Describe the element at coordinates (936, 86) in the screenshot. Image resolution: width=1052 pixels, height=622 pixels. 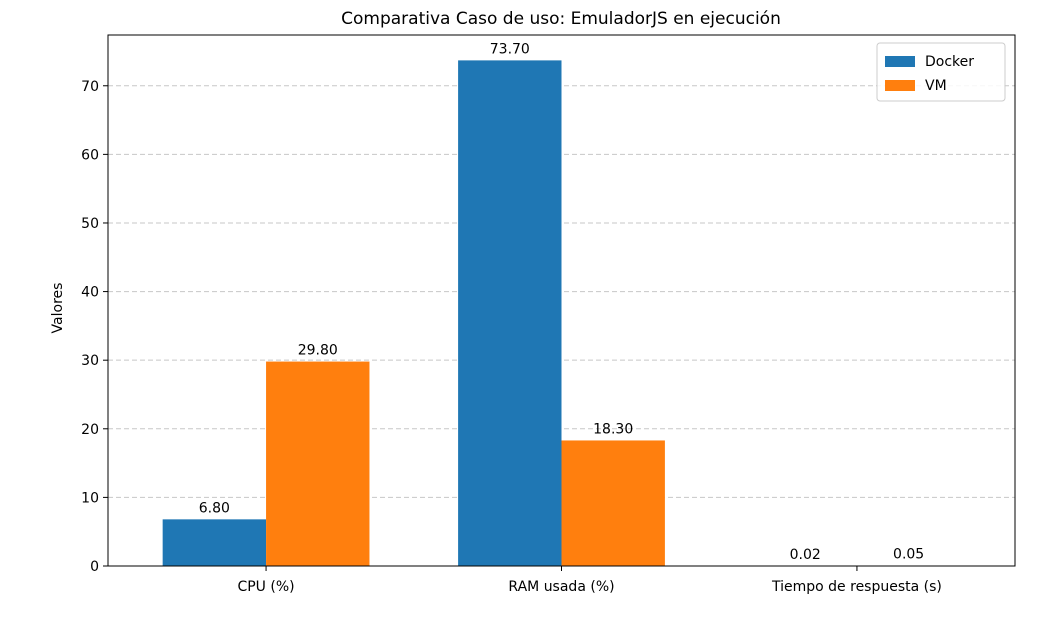
I see `legend-label-vm: VM` at that location.